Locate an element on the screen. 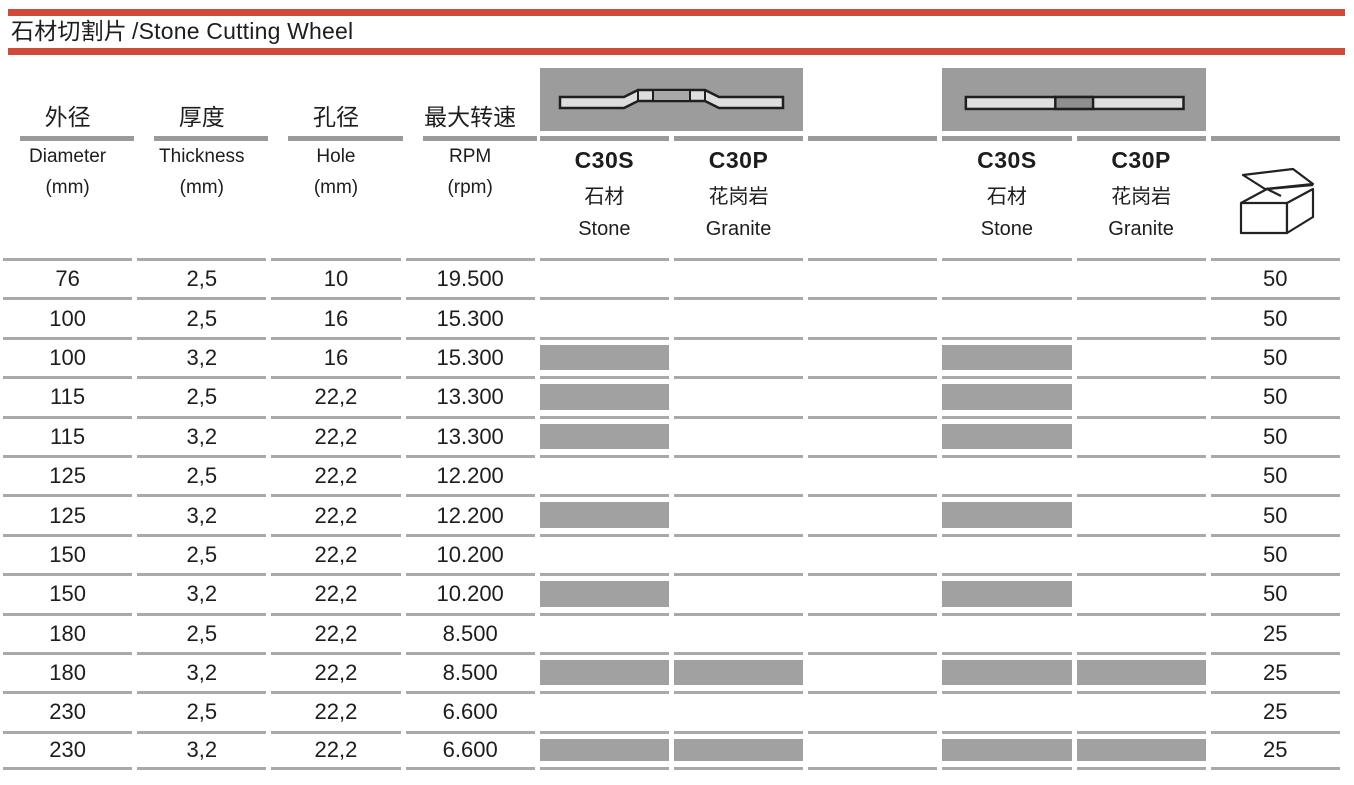 The height and width of the screenshot is (785, 1354). col-header-rpm-zh: 最大转速 is located at coordinates (471, 104).